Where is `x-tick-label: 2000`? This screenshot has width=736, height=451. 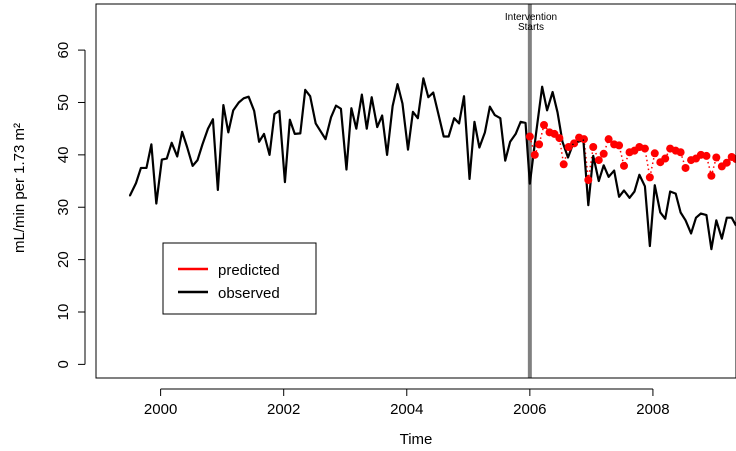
x-tick-label: 2000 is located at coordinates (160, 409).